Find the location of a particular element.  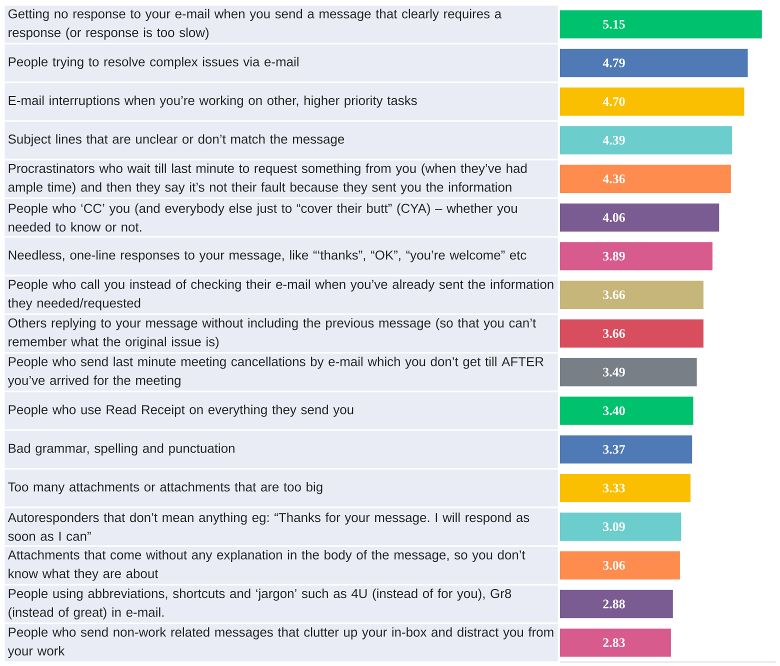

data-label: 3.89 is located at coordinates (614, 256).